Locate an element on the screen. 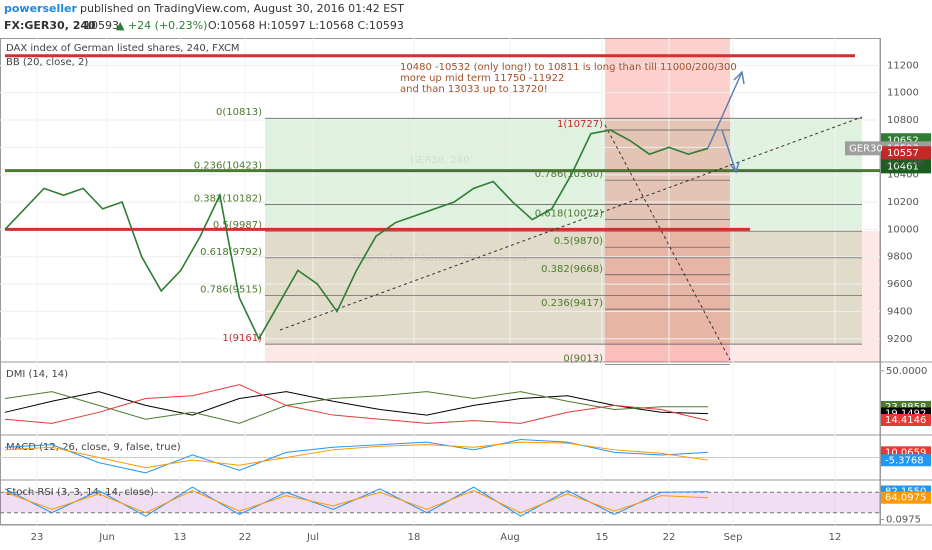  x-tick-label: Jul is located at coordinates (312, 537).